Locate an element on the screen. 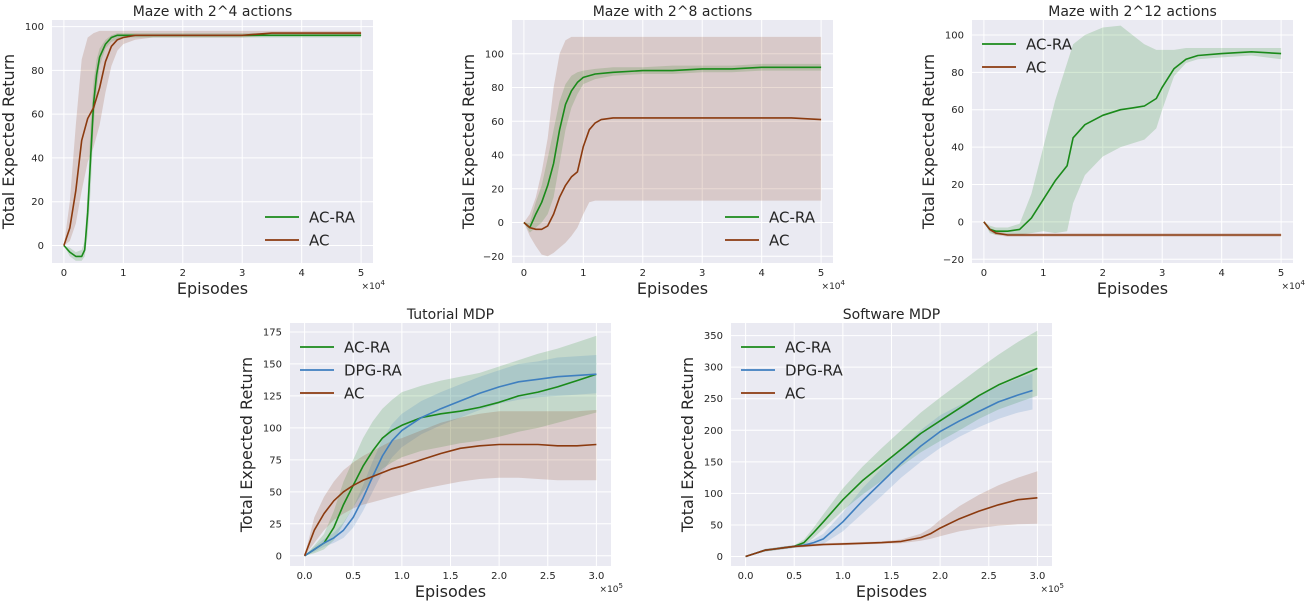 Image resolution: width=1306 pixels, height=607 pixels. legend-label: DPG-RA is located at coordinates (814, 371).